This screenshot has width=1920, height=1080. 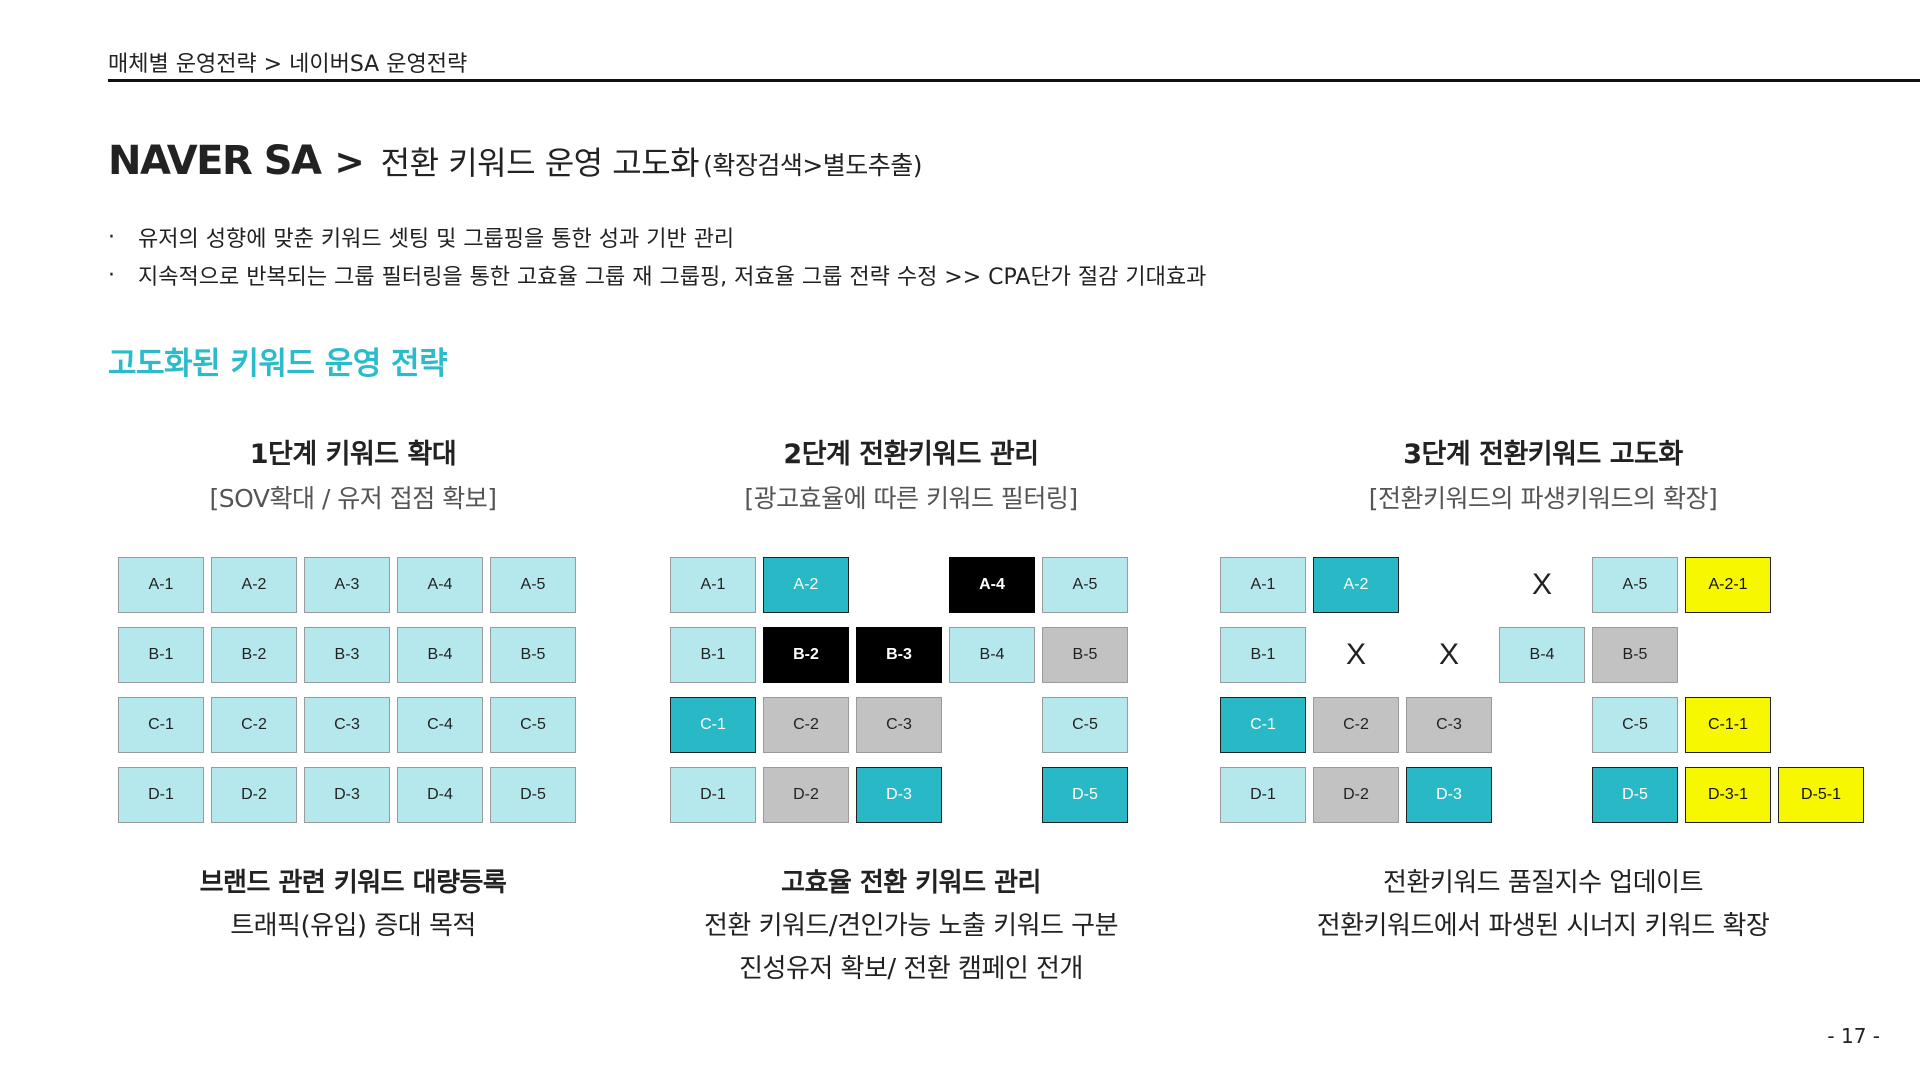 What do you see at coordinates (353, 473) in the screenshot?
I see `stage-1-header: 1단계 키워드 확대 [SOV확대 / 유저 접점 확보]` at bounding box center [353, 473].